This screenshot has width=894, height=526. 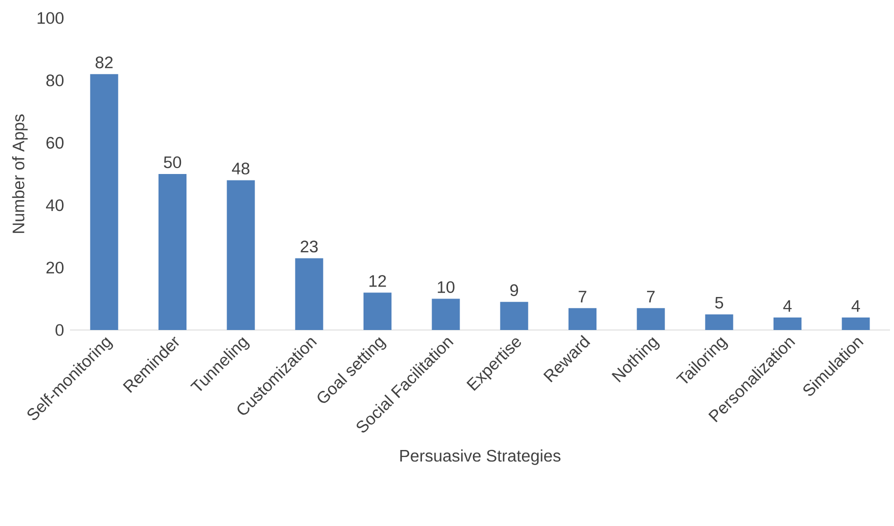 I want to click on data-label: 50, so click(x=173, y=162).